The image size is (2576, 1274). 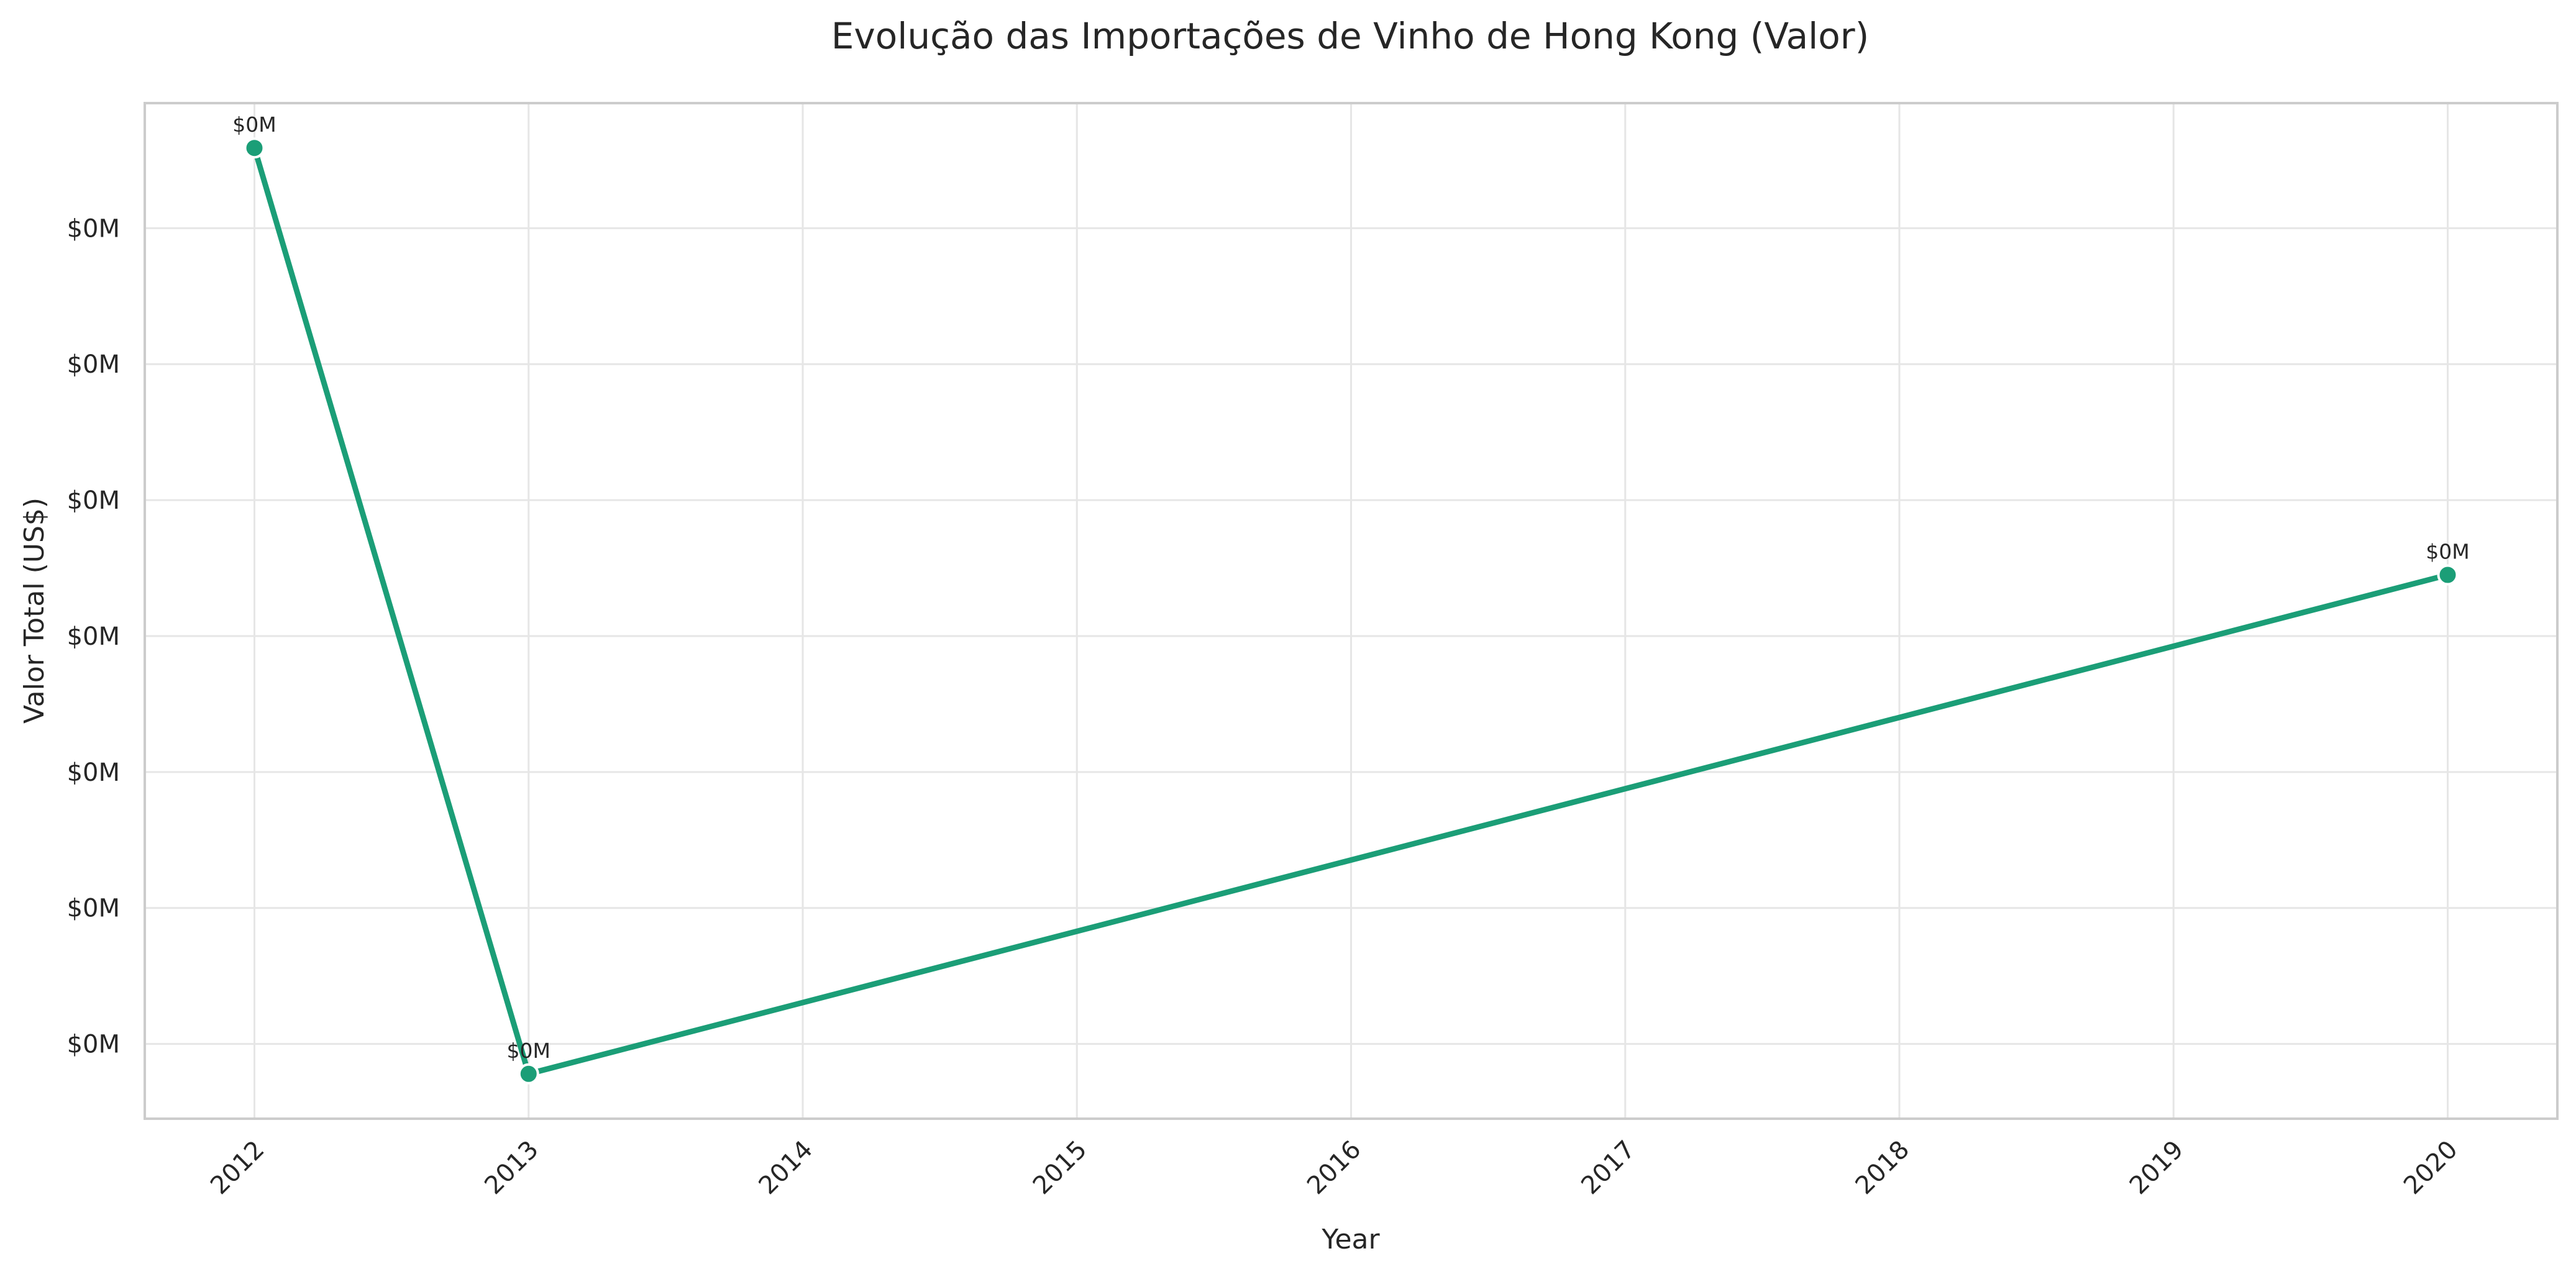 I want to click on x-tick-label: 2012, so click(x=237, y=1168).